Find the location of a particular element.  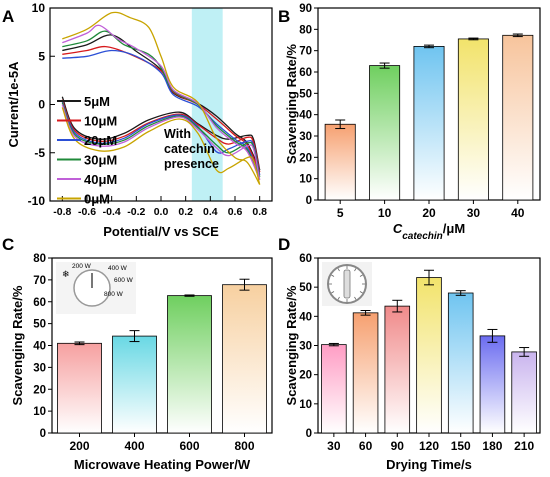

x-axis-label: Microwave Heating Power/W is located at coordinates (162, 464).